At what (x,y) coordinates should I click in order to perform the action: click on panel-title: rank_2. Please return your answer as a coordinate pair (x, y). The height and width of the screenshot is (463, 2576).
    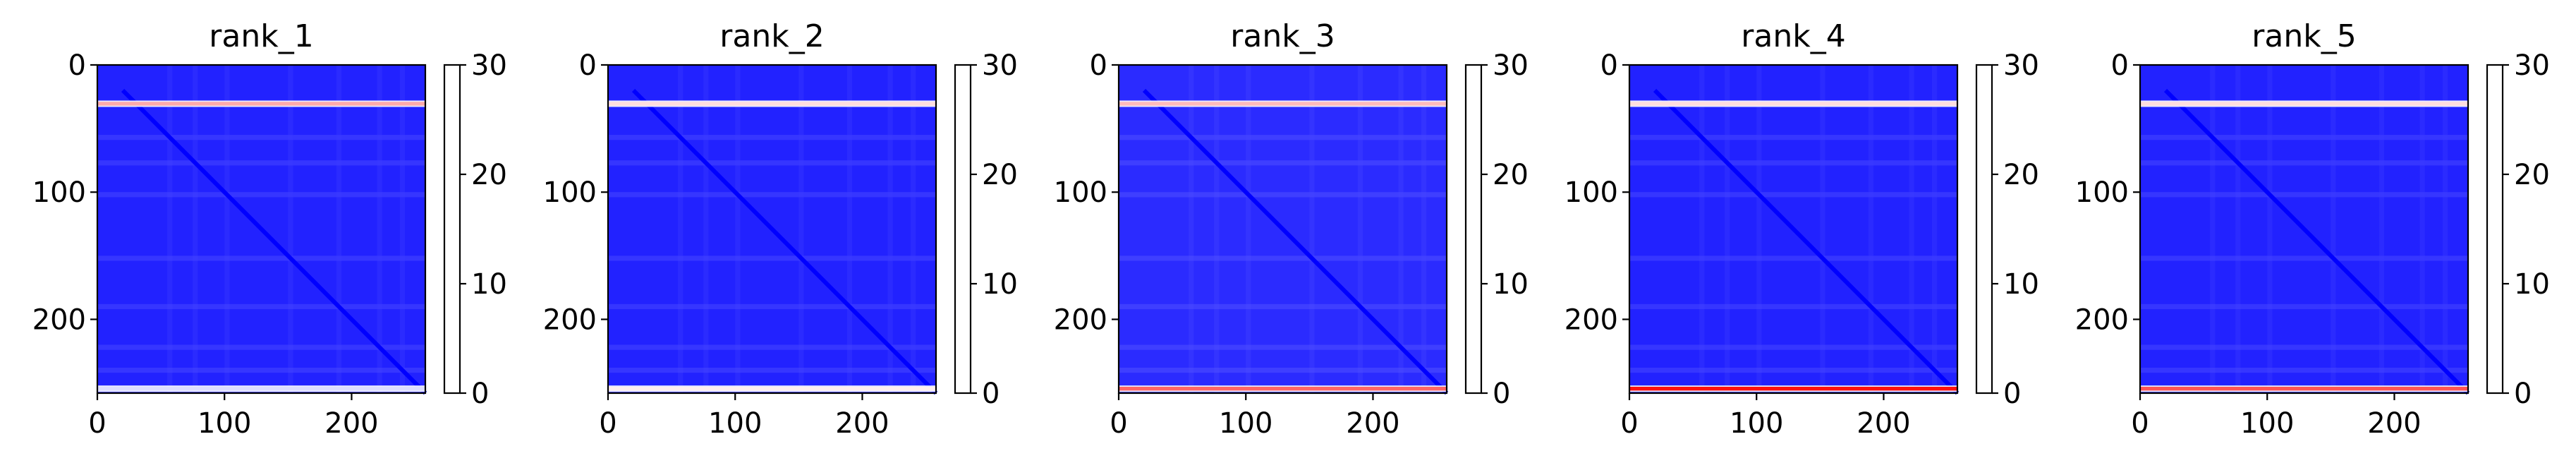
    Looking at the image, I should click on (772, 36).